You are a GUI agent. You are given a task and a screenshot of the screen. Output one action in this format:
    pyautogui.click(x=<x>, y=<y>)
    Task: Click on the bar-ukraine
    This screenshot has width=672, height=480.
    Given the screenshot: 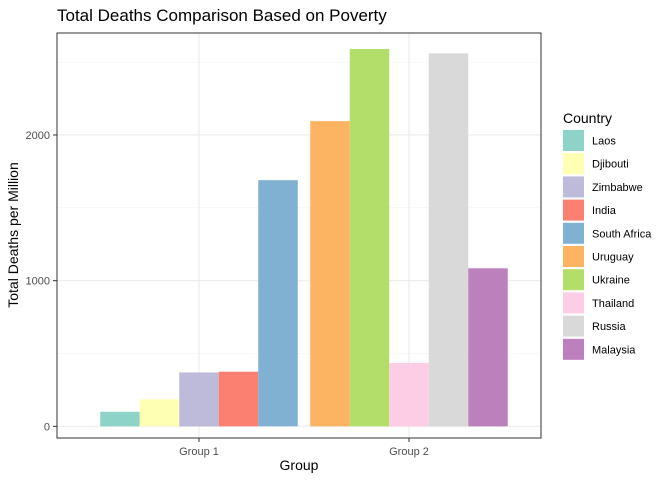 What is the action you would take?
    pyautogui.click(x=369, y=238)
    